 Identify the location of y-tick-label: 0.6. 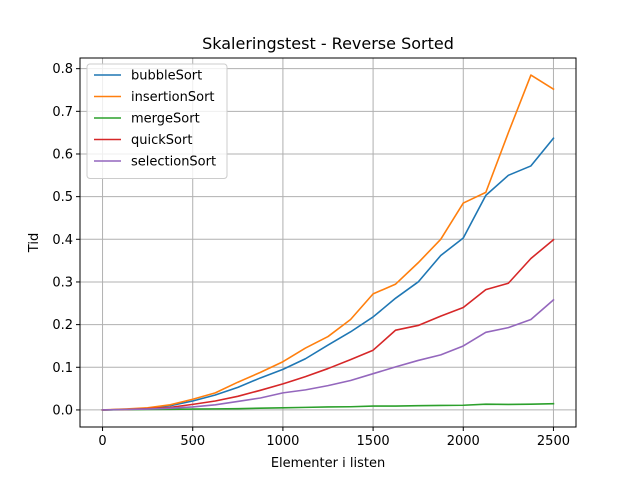
(62, 154).